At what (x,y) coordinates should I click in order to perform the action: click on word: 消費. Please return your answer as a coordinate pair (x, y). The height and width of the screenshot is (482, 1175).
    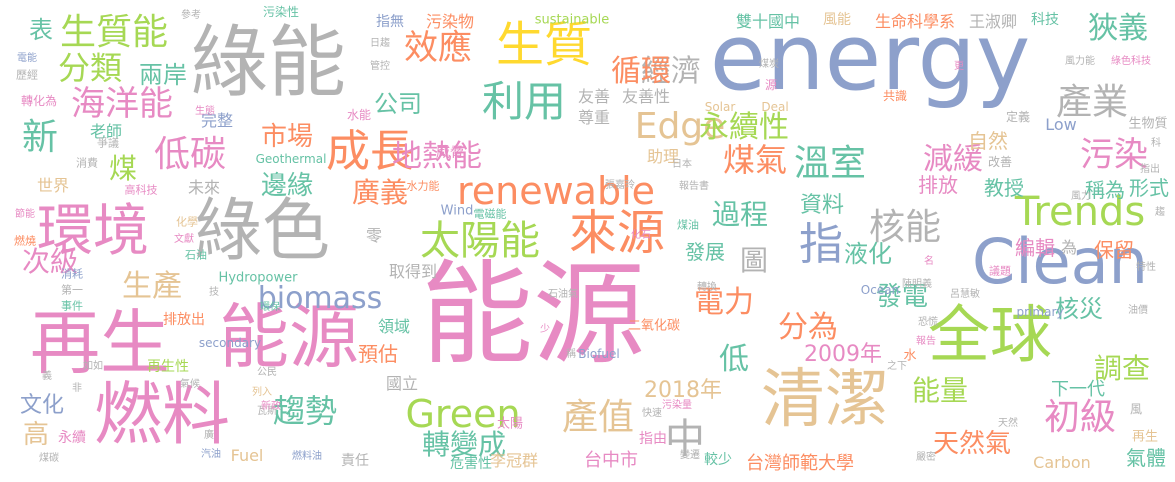
    Looking at the image, I should click on (87, 163).